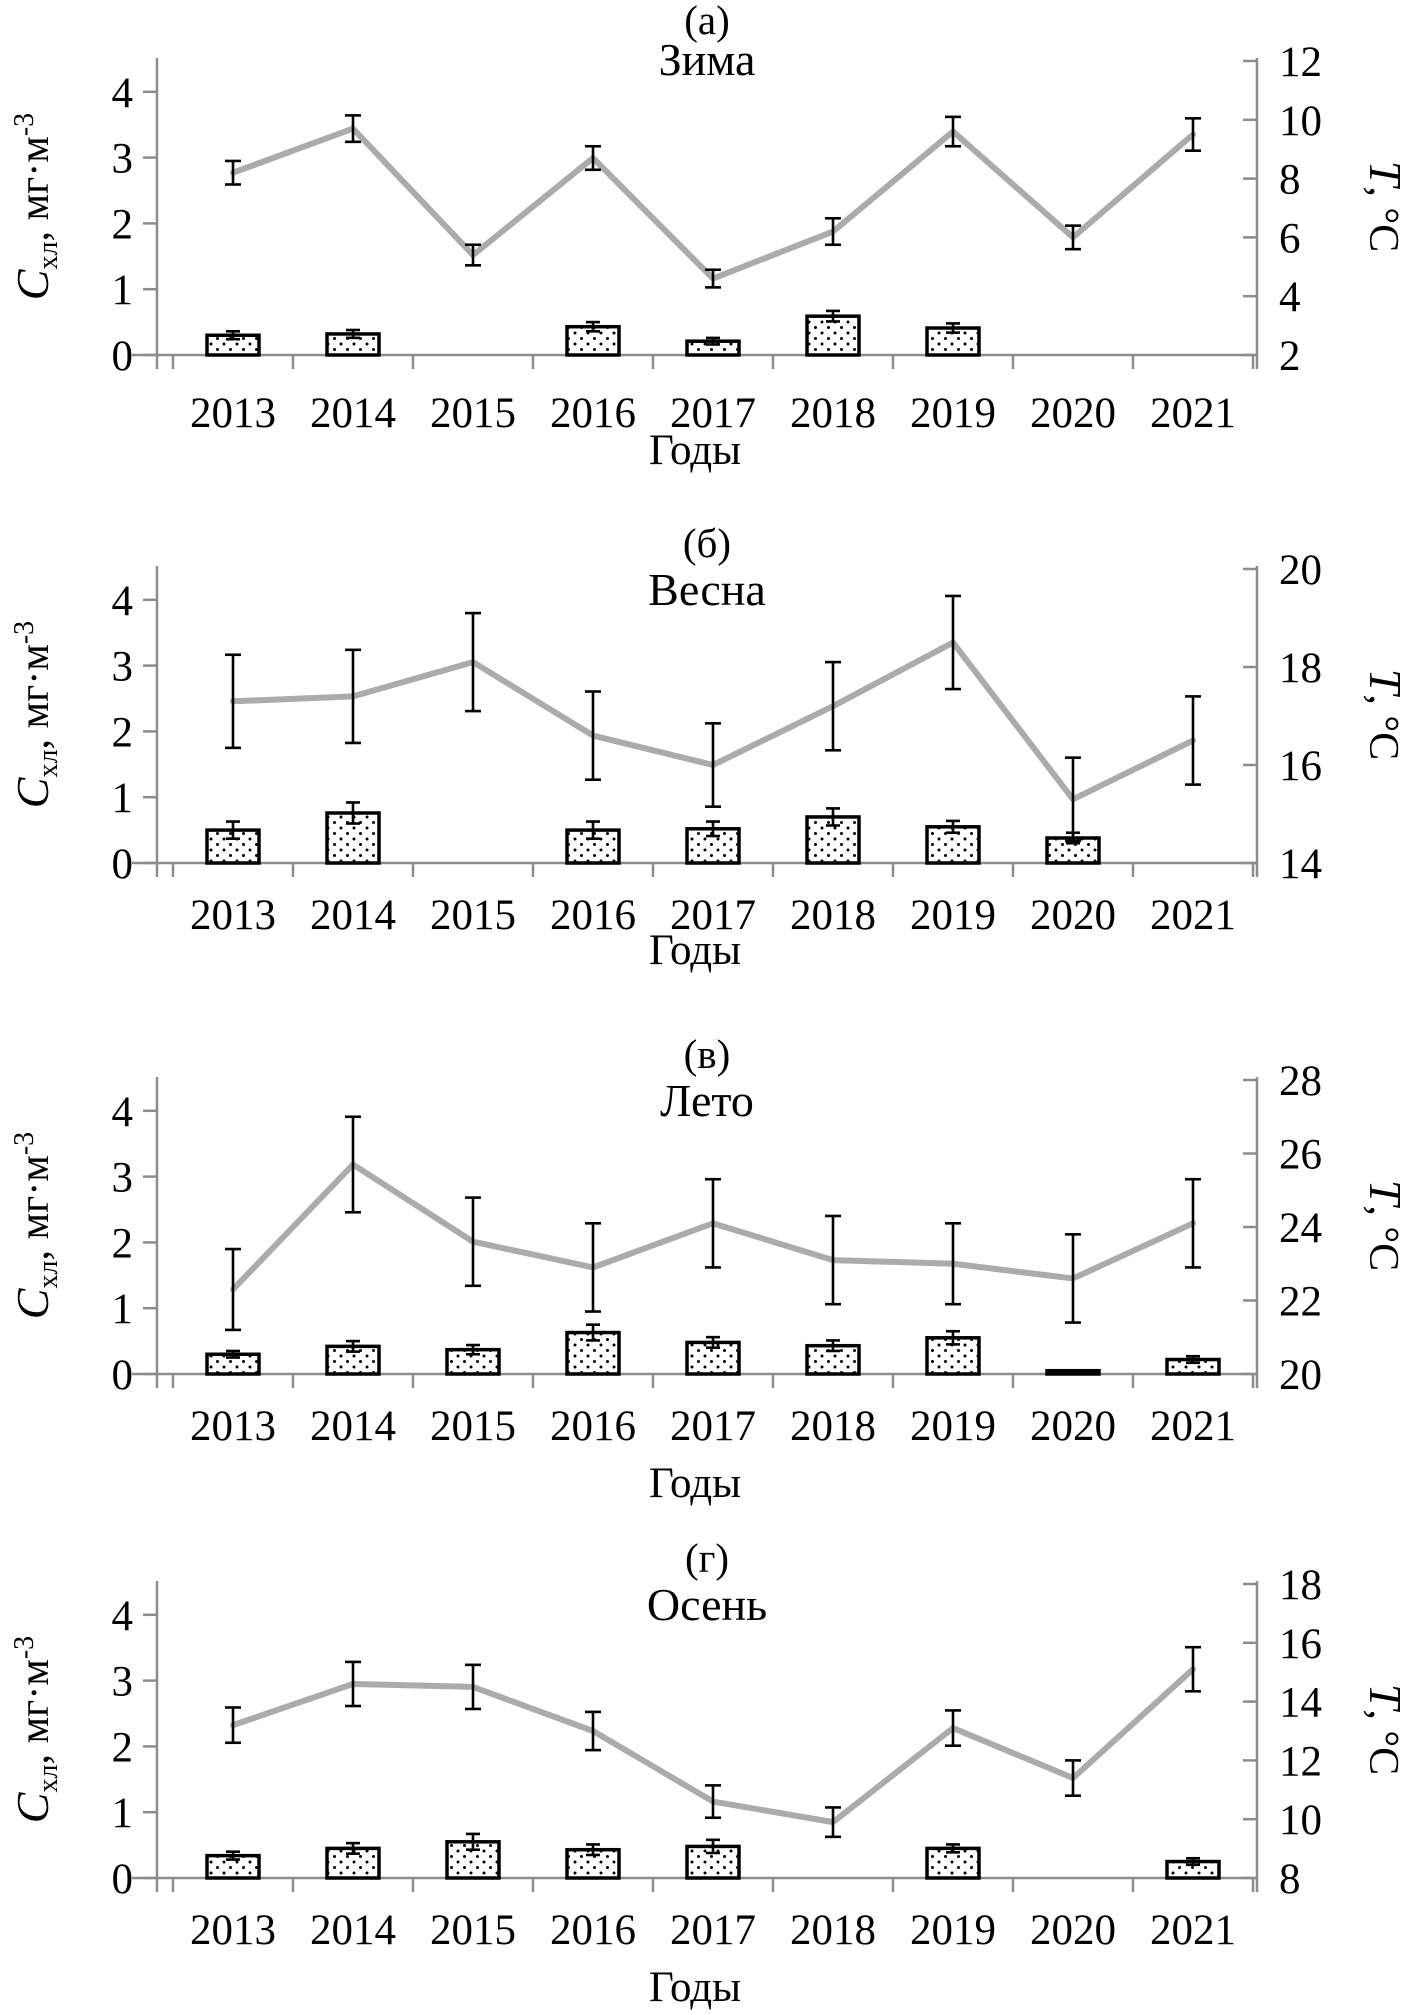 The image size is (1406, 2015). Describe the element at coordinates (1300, 1155) in the screenshot. I see `svg-text: 26` at that location.